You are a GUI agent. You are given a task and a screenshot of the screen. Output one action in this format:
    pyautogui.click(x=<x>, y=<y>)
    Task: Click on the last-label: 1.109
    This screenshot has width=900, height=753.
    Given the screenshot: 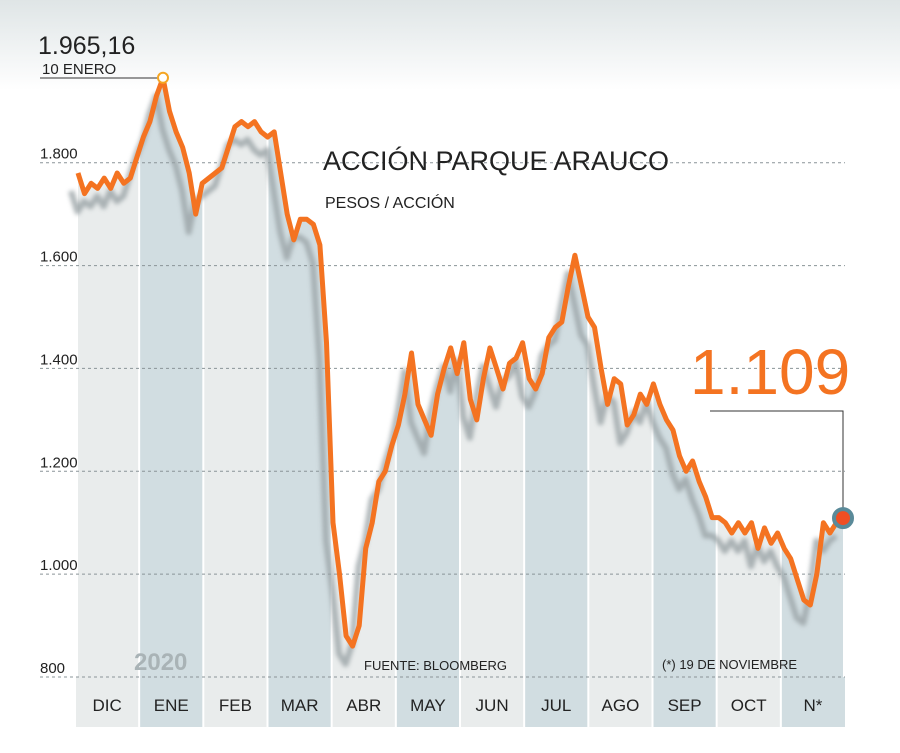 What is the action you would take?
    pyautogui.click(x=770, y=372)
    